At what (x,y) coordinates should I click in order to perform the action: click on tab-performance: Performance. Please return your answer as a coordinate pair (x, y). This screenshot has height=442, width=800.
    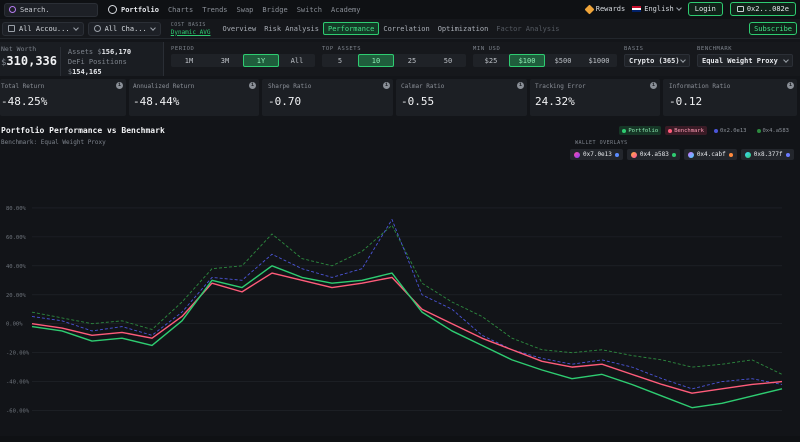
    Looking at the image, I should click on (351, 28).